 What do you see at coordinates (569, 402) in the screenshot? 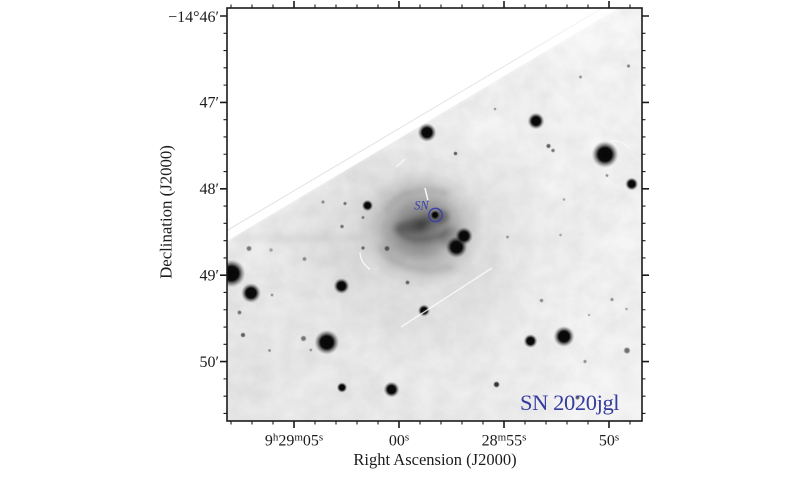
I see `svg-text: SN 2020jgl` at bounding box center [569, 402].